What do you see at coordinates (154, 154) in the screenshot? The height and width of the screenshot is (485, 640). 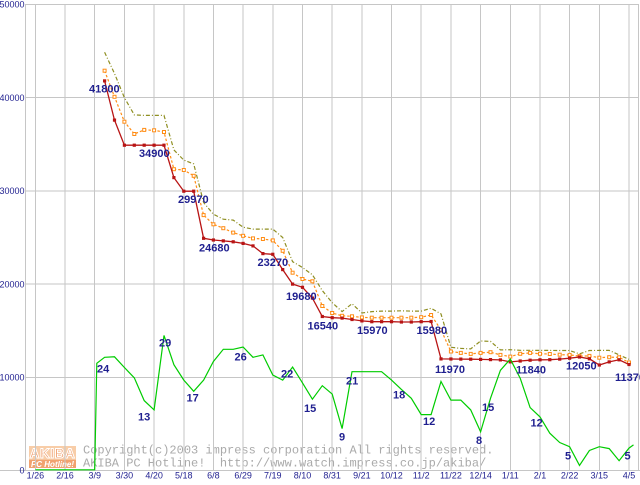 I see `svg-text: 34900` at bounding box center [154, 154].